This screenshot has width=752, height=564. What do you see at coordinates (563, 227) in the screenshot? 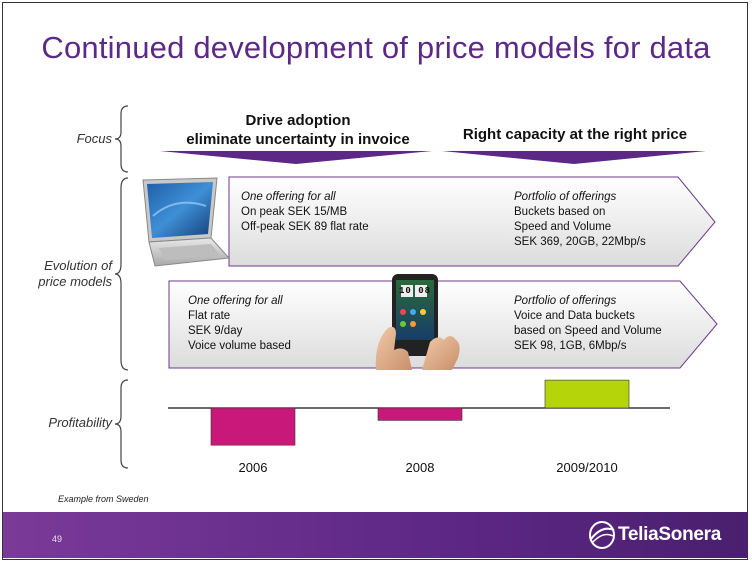
I see `broadband-right-line: Speed and Volume` at bounding box center [563, 227].